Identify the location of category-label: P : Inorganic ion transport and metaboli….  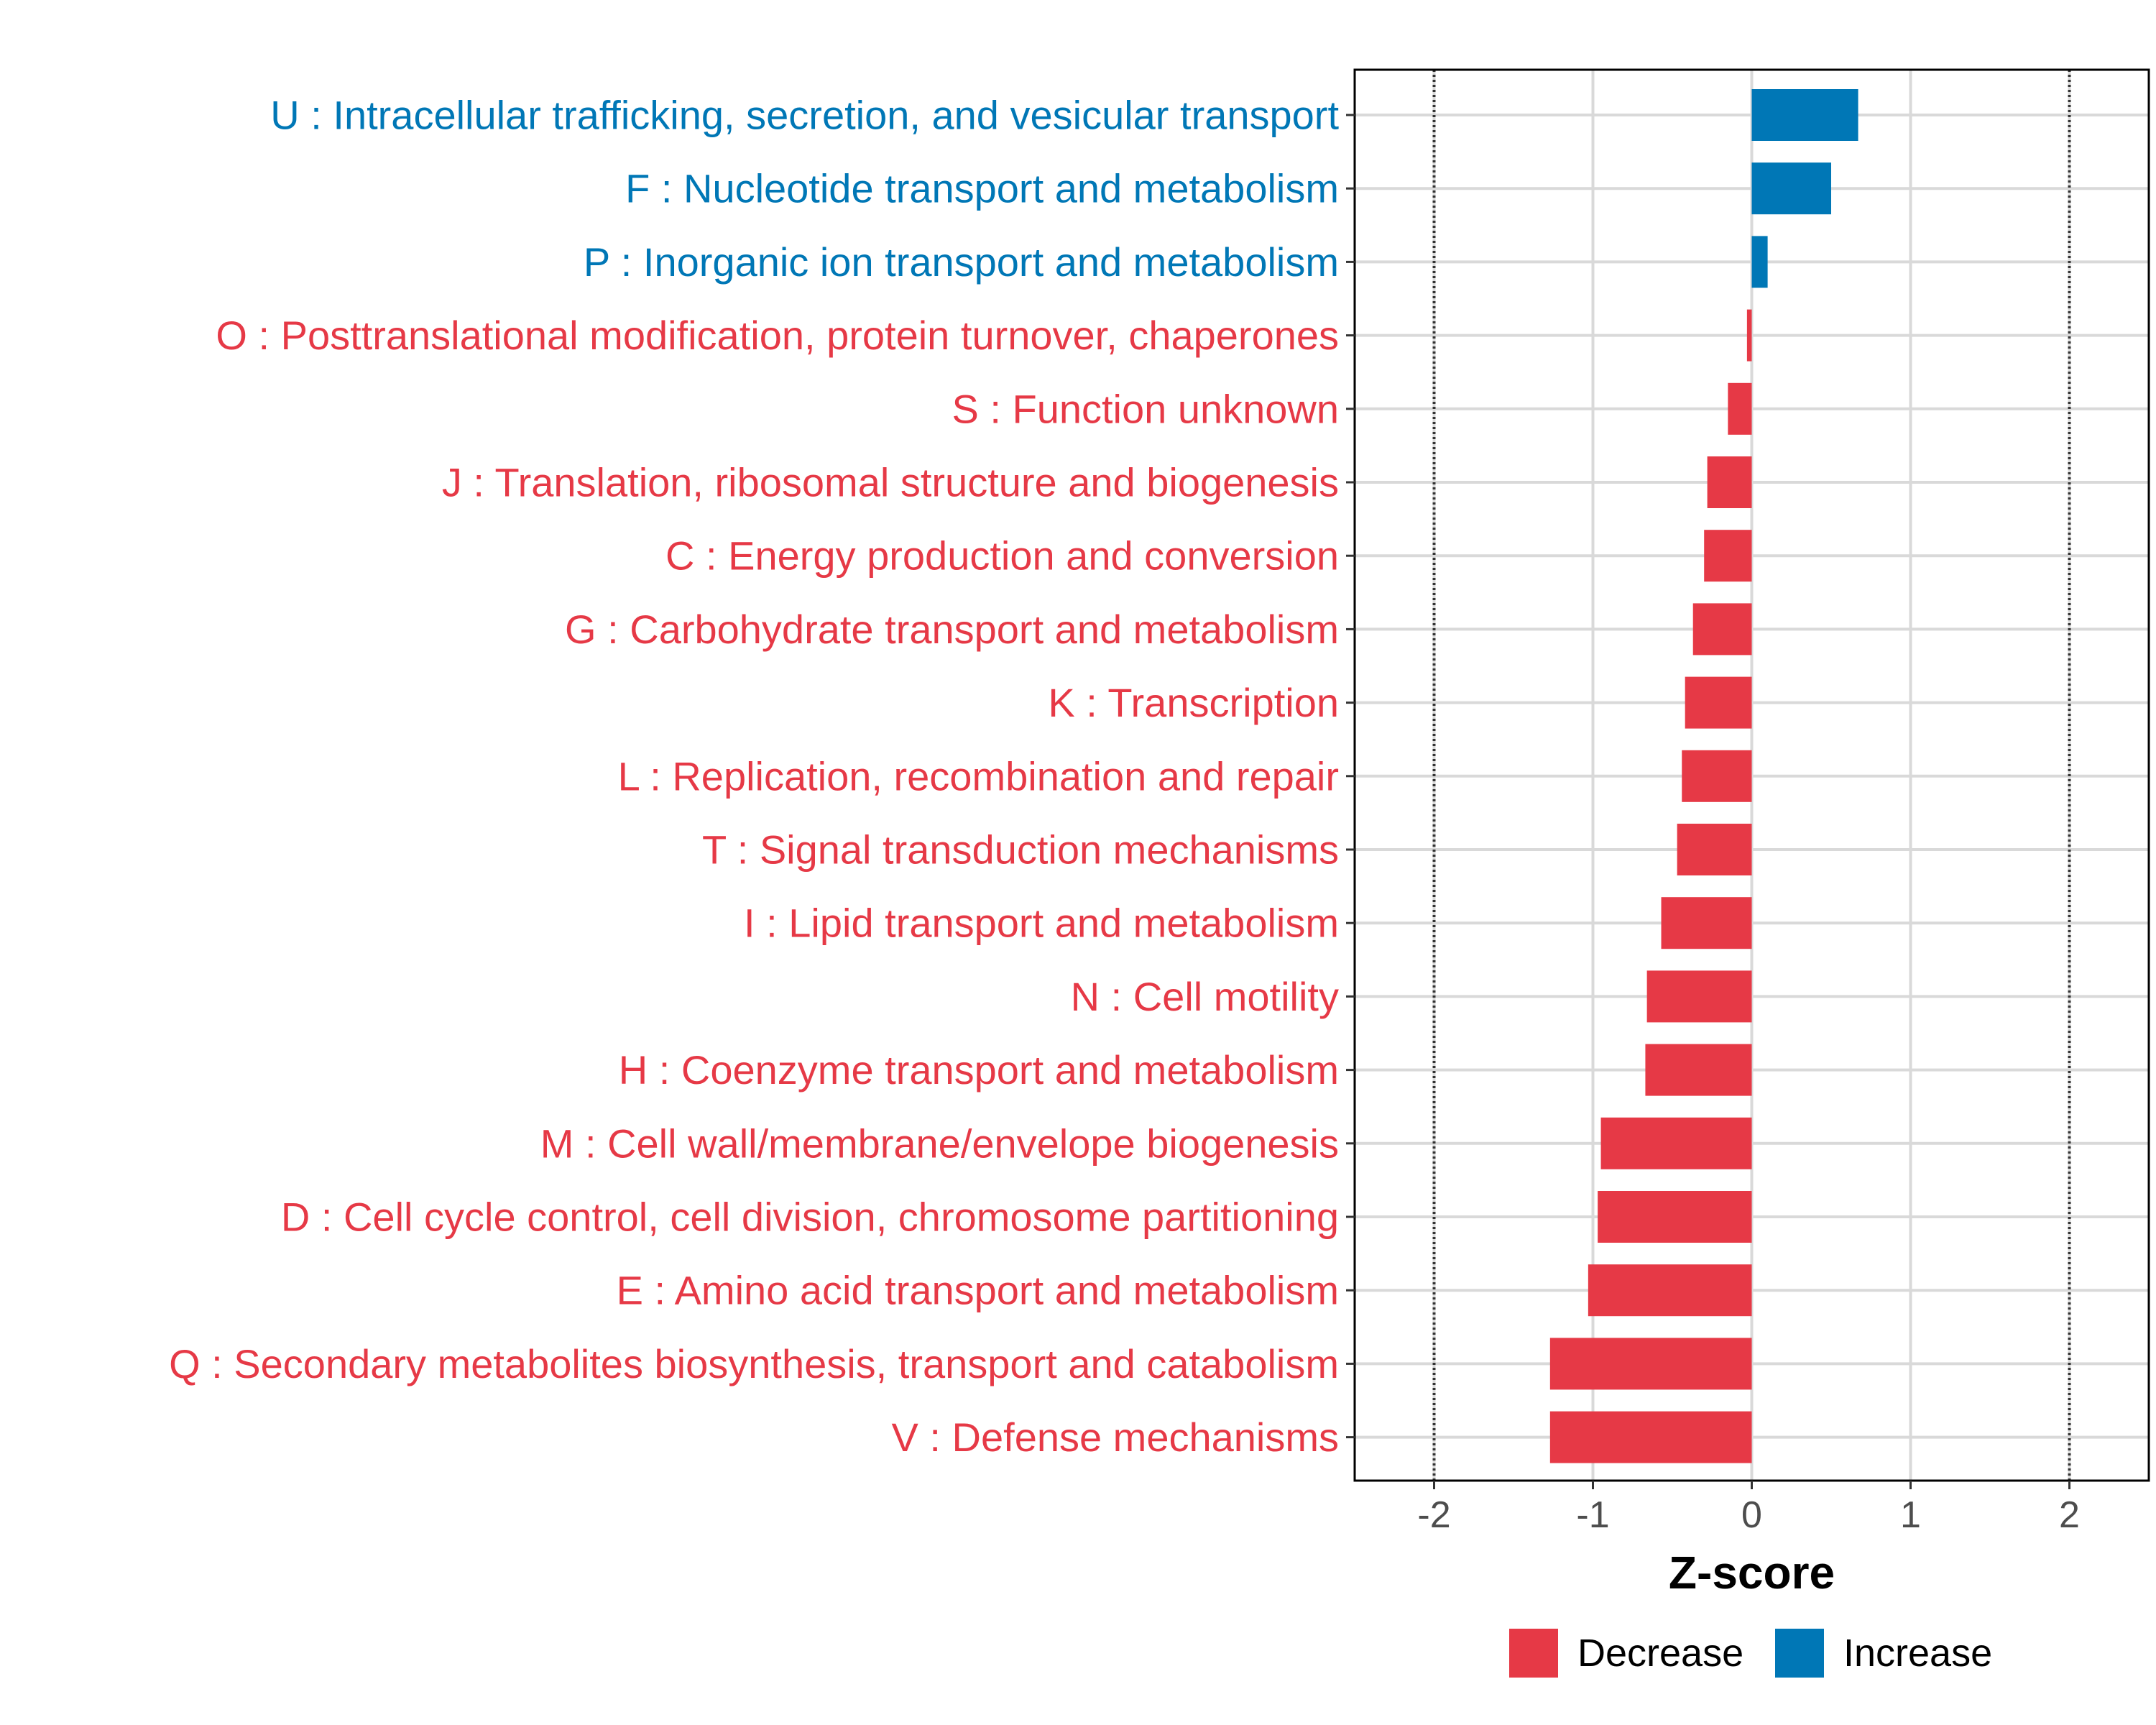
(961, 262).